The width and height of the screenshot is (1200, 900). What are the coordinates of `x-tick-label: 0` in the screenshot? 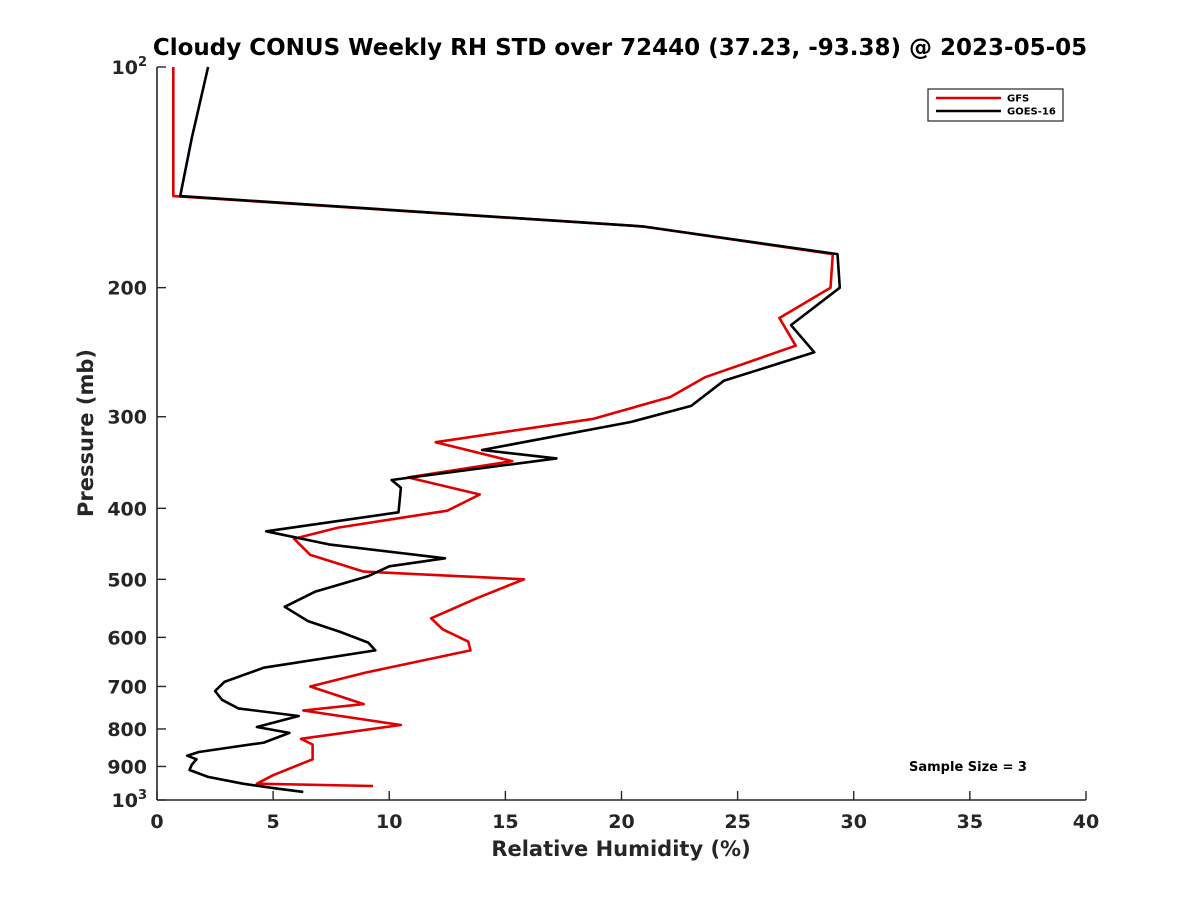 It's located at (156, 822).